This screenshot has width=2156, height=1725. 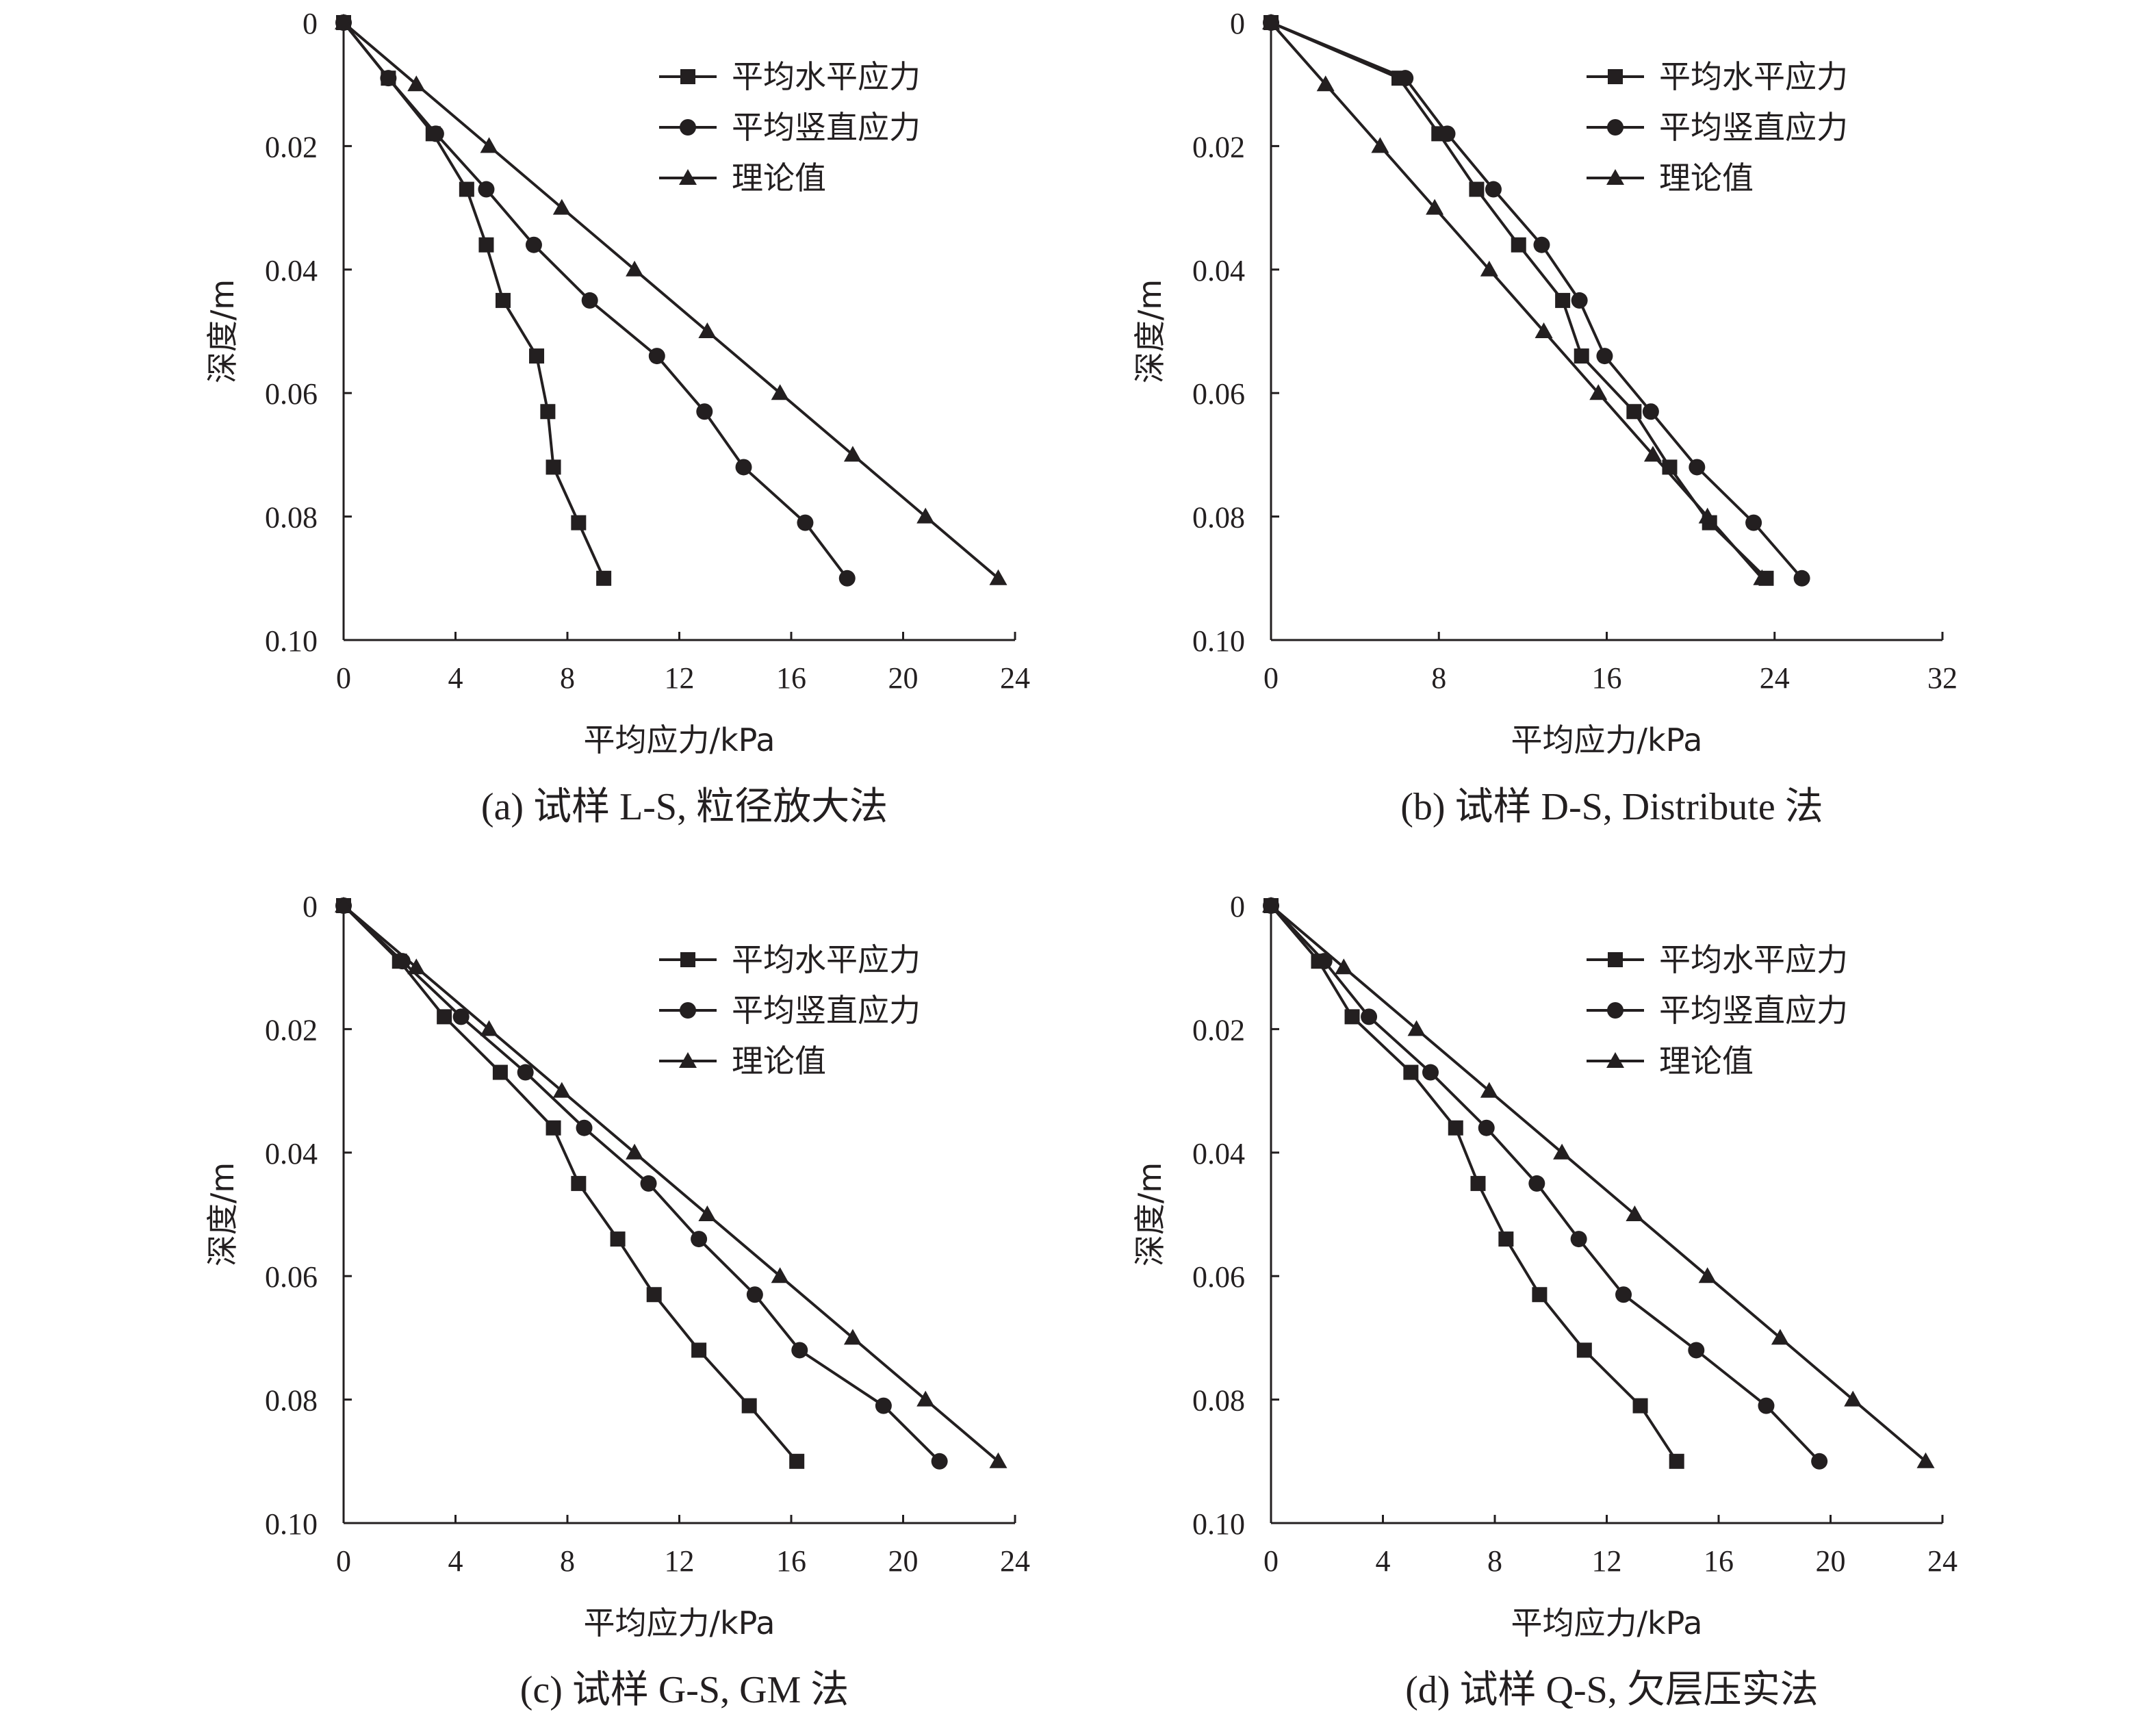 I want to click on chart-d-series-line, so click(x=1545, y=1183).